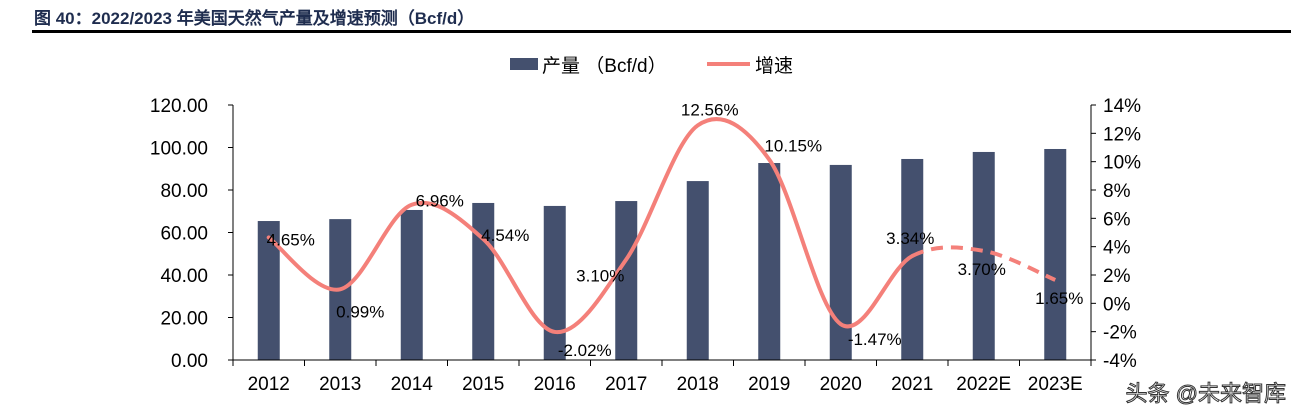 This screenshot has width=1291, height=406. I want to click on bar-2019, so click(769, 261).